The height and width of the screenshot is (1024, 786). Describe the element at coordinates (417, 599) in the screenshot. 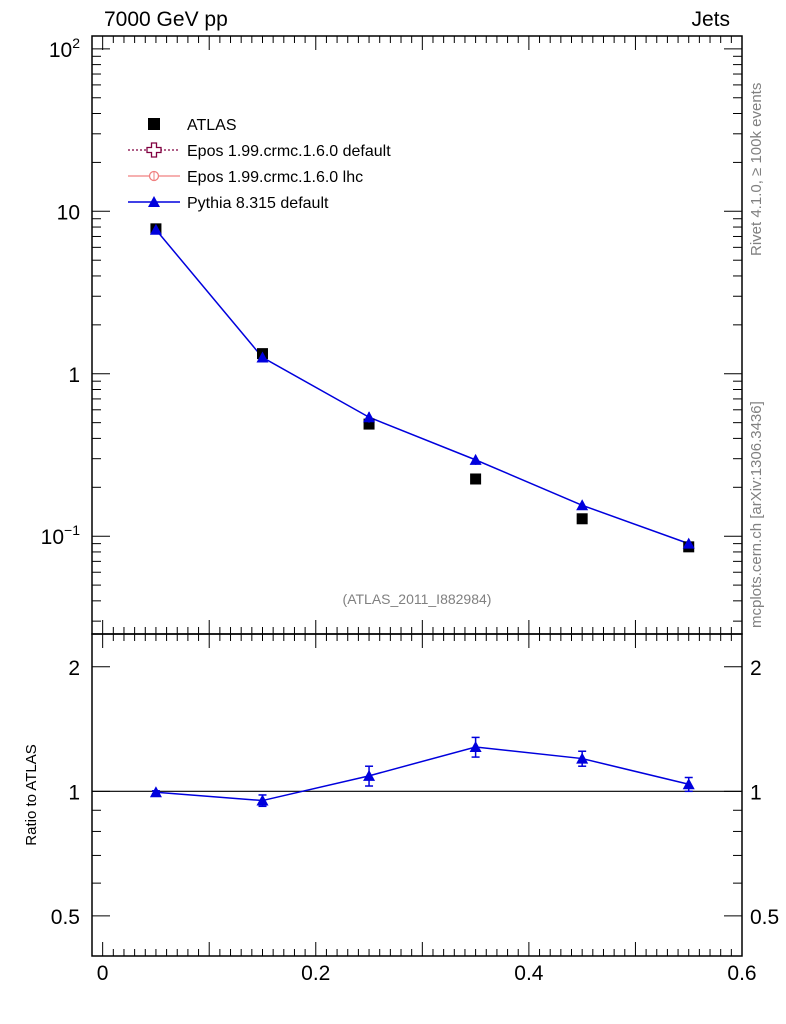

I see `analysis-watermark: (ATLAS_2011_I882984)` at that location.